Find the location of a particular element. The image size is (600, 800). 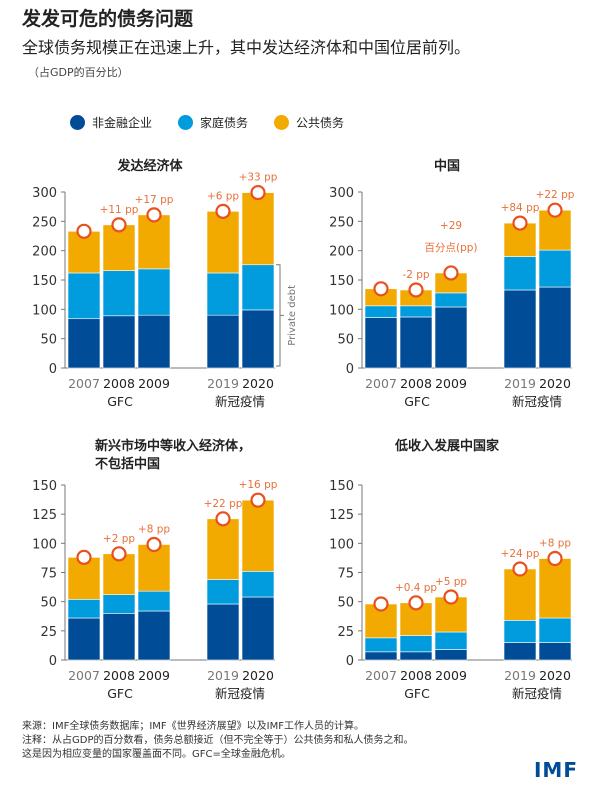

y-tick-label: 125 is located at coordinates (44, 515).